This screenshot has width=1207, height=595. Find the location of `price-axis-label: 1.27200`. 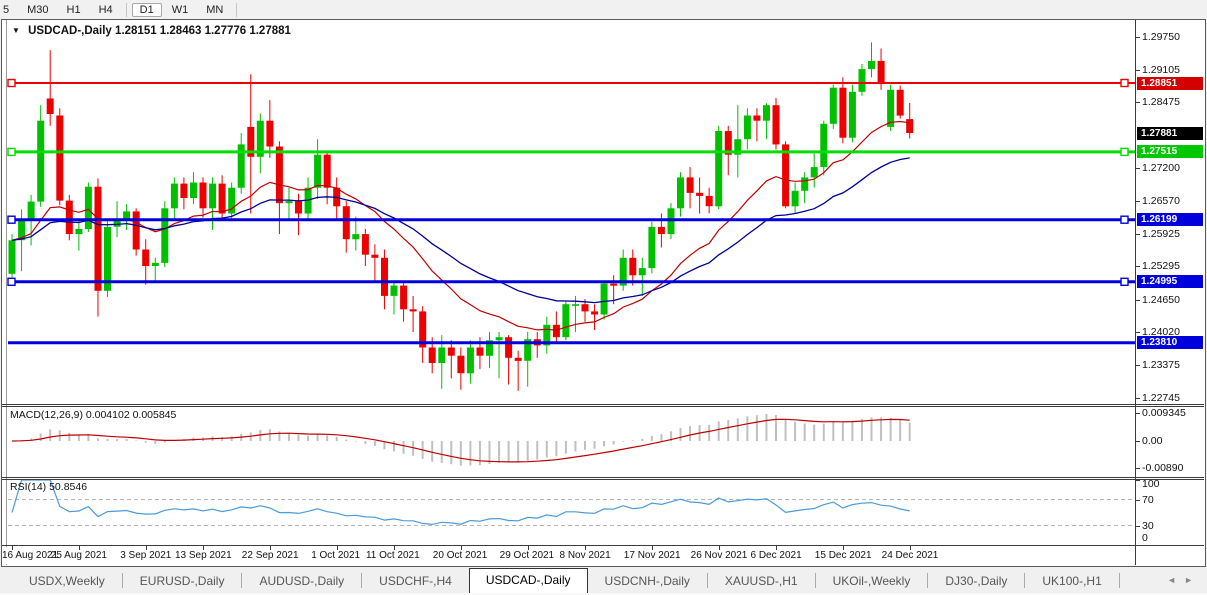

price-axis-label: 1.27200 is located at coordinates (1161, 168).